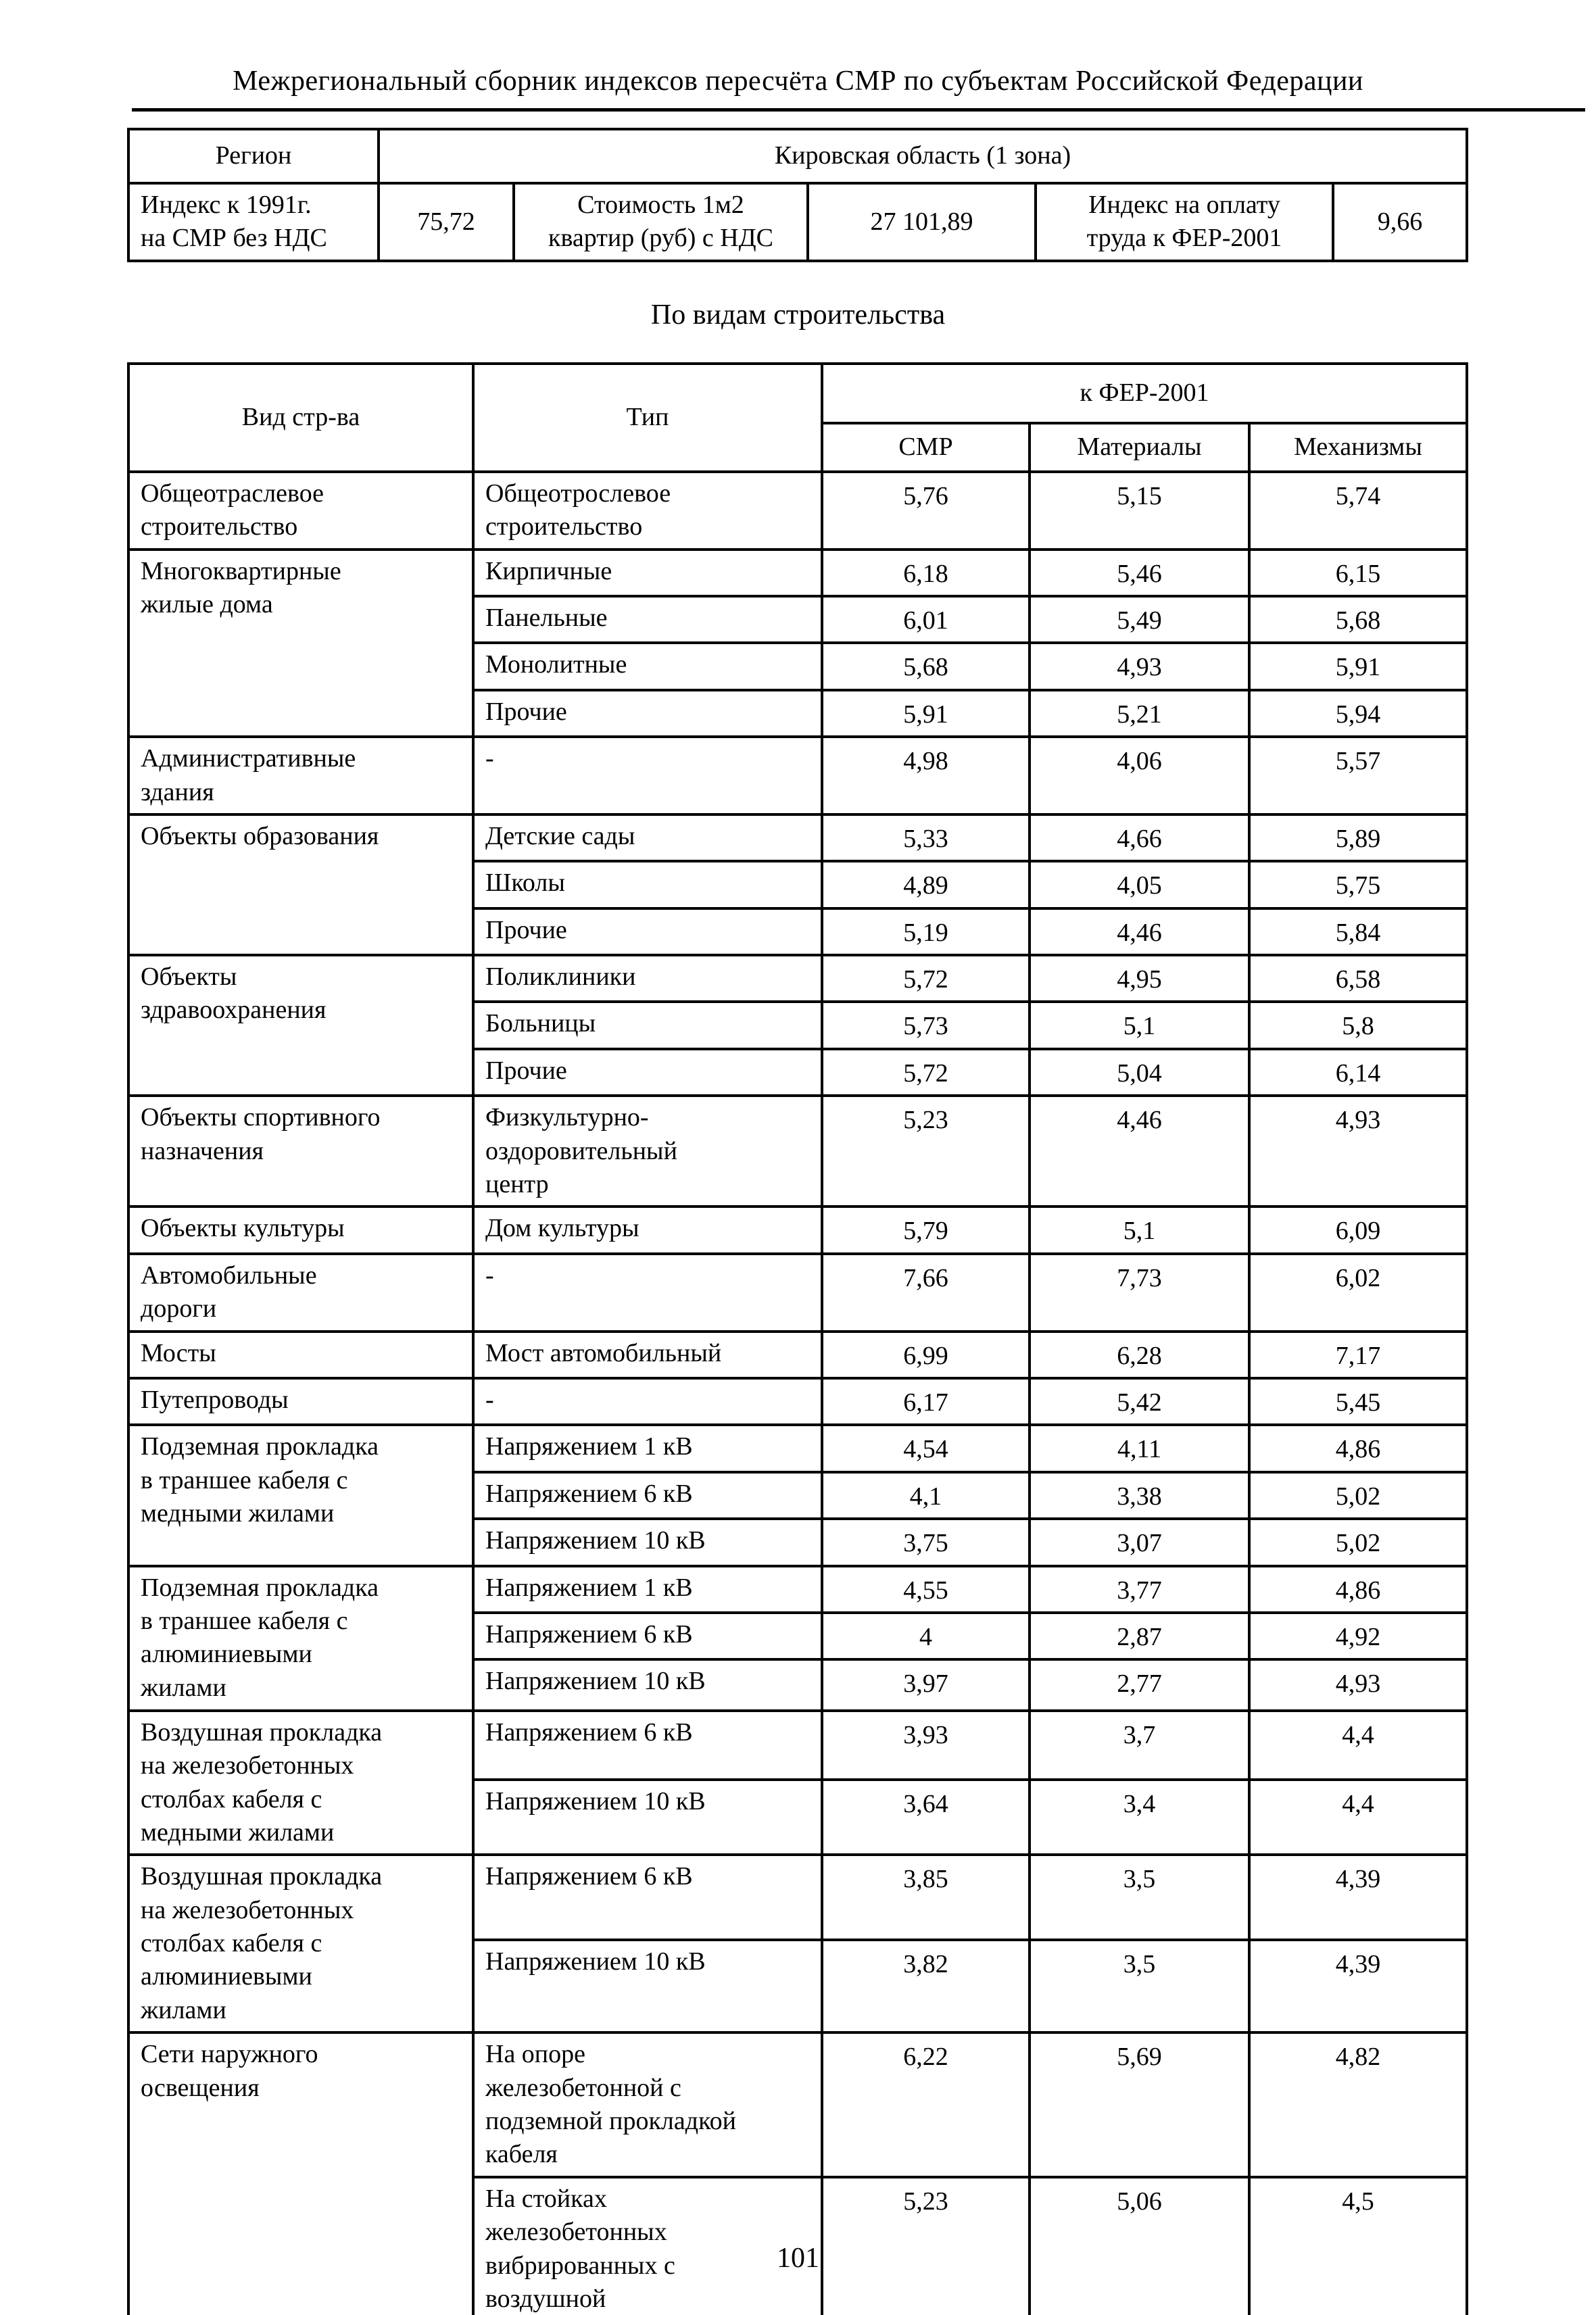 This screenshot has width=1596, height=2315. I want to click on type-cell: Физкультурно- оздоровительный центр, so click(647, 1151).